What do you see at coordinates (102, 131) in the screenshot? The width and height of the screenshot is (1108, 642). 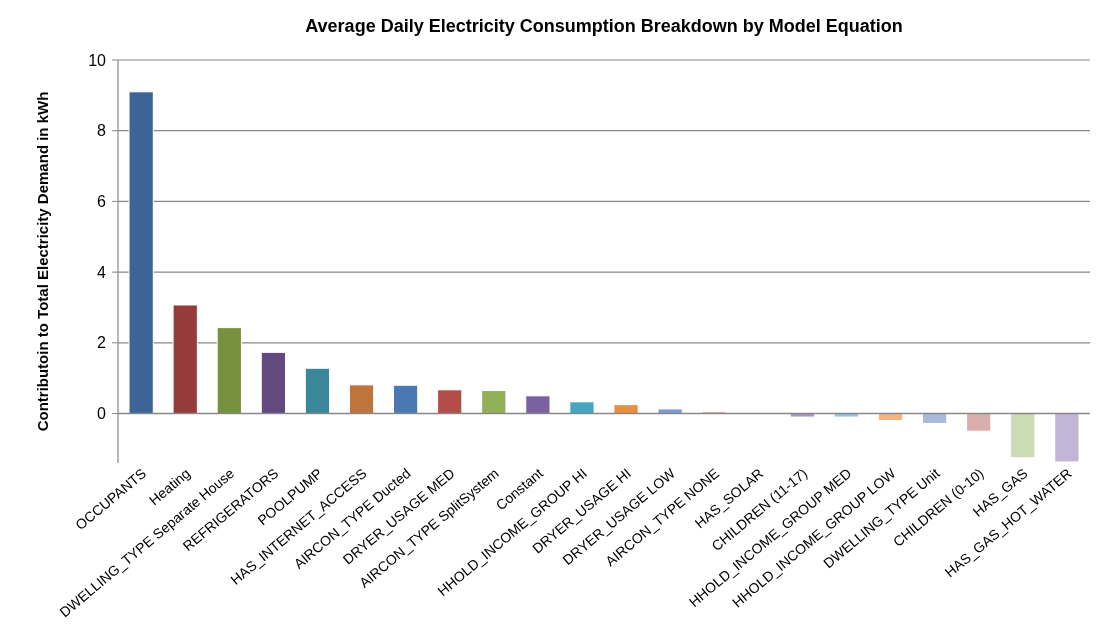 I see `y-tick-label: 8` at bounding box center [102, 131].